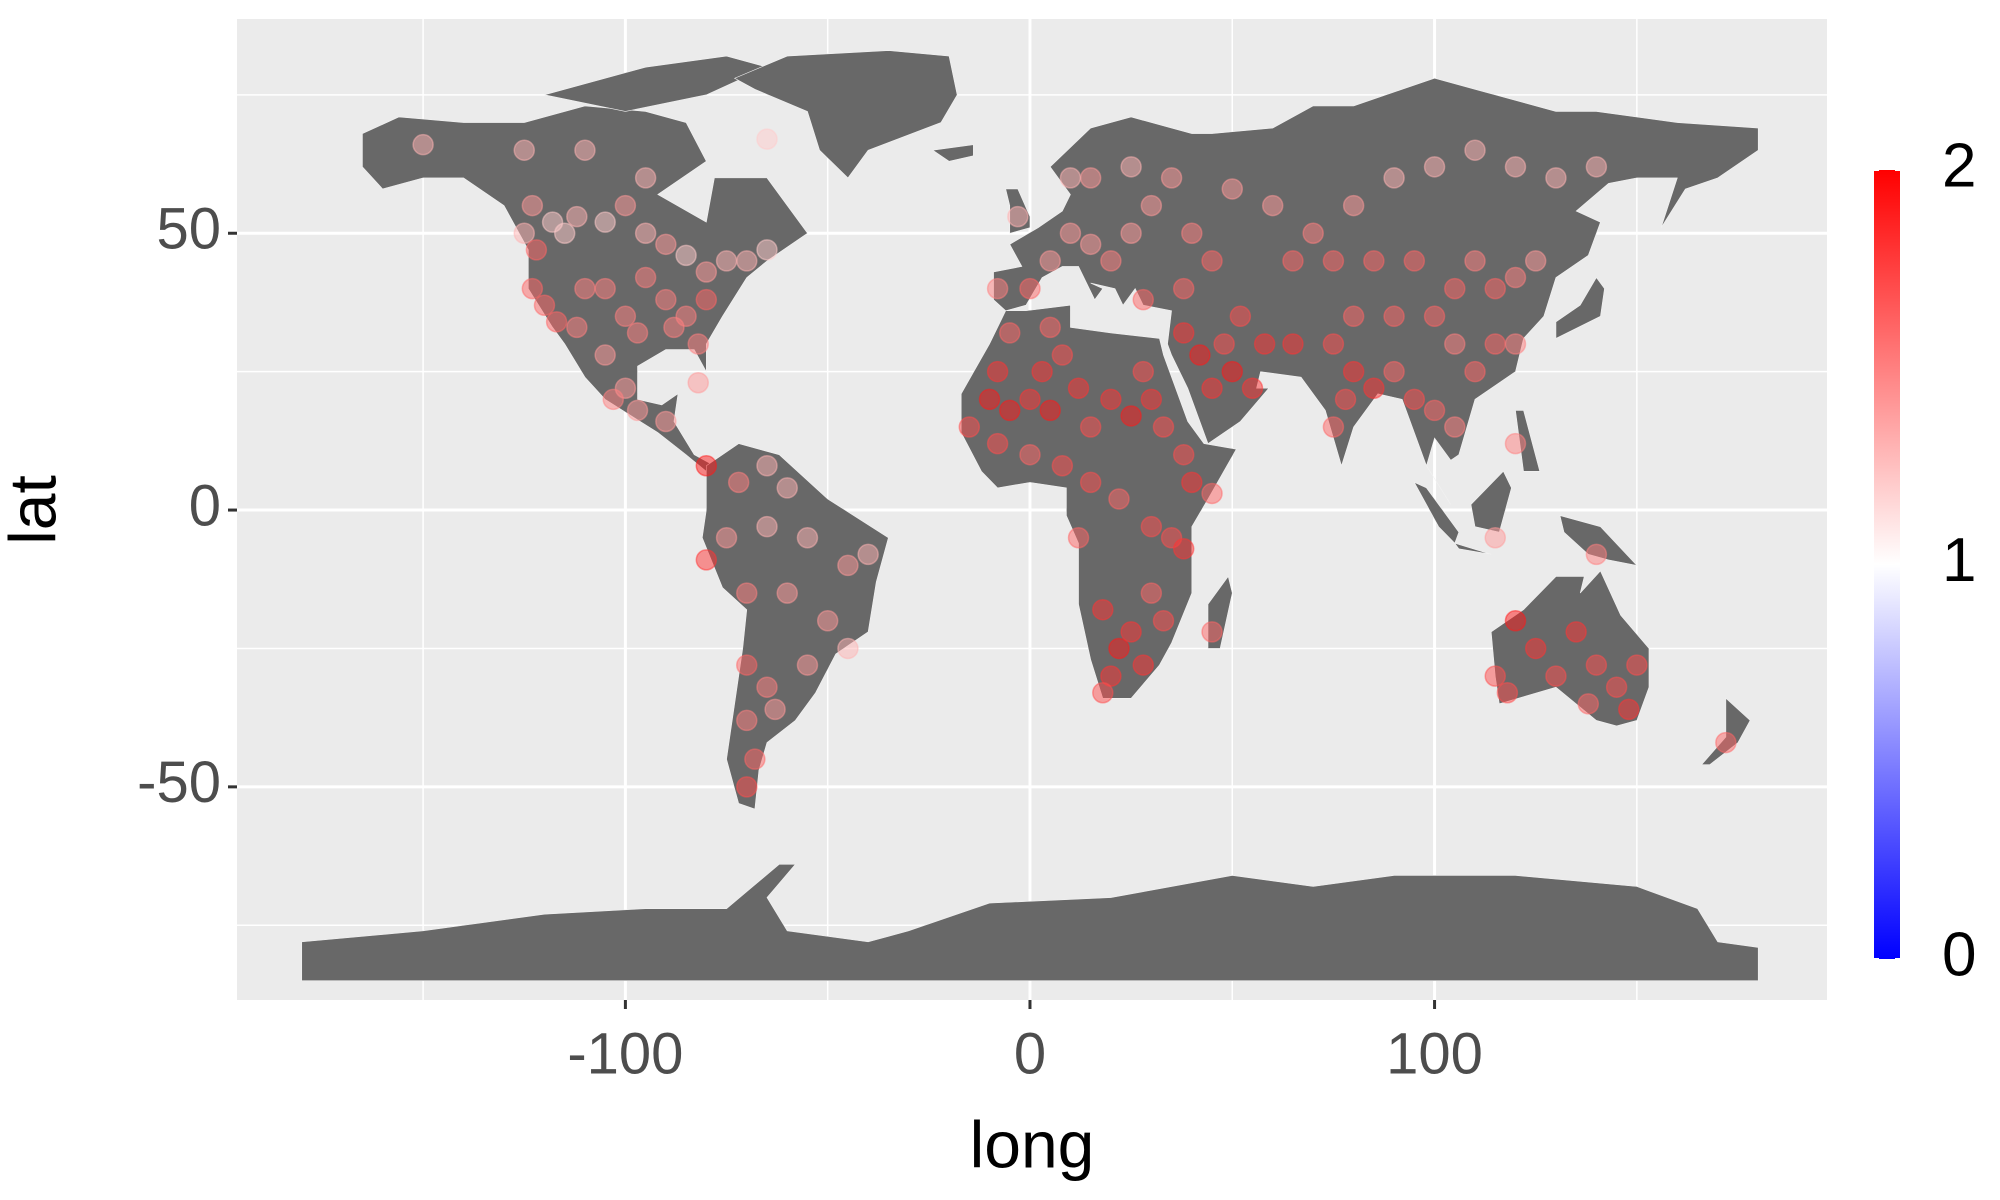 The width and height of the screenshot is (2000, 1200). I want to click on y-tick-label: -50, so click(179, 782).